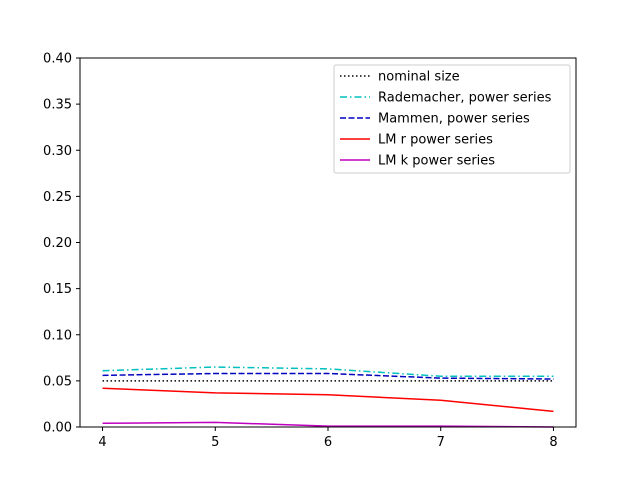 The image size is (640, 480). What do you see at coordinates (57, 197) in the screenshot?
I see `y-tick-label: 0.25` at bounding box center [57, 197].